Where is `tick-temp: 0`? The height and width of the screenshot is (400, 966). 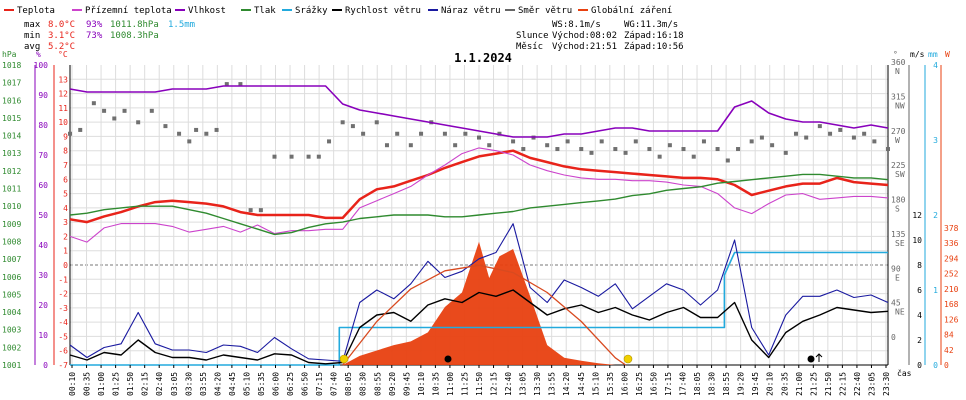
tick-temp: 0 is located at coordinates (65, 265).